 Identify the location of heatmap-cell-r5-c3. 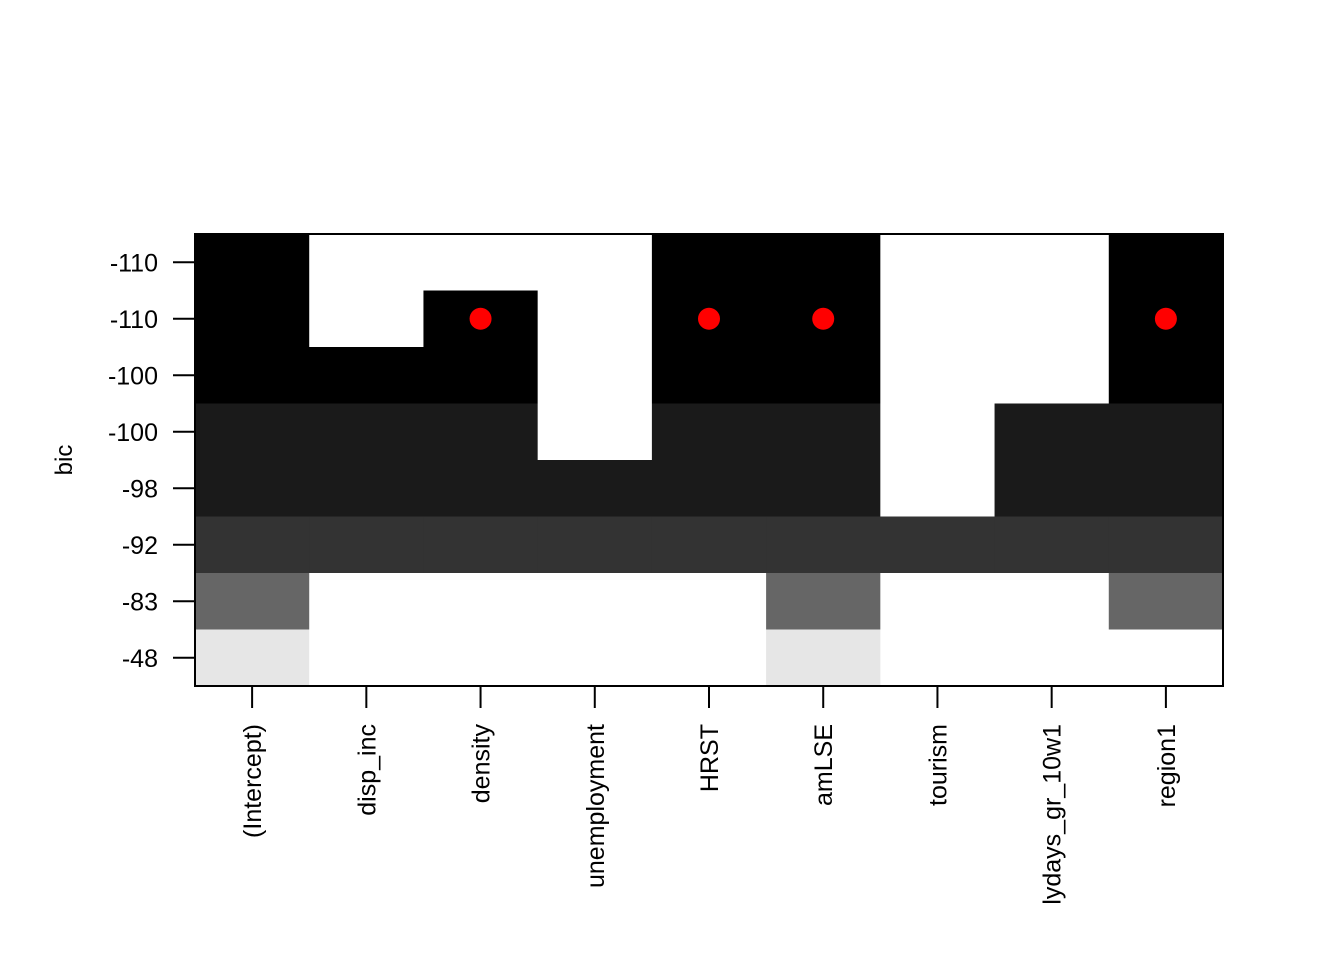
(595, 545).